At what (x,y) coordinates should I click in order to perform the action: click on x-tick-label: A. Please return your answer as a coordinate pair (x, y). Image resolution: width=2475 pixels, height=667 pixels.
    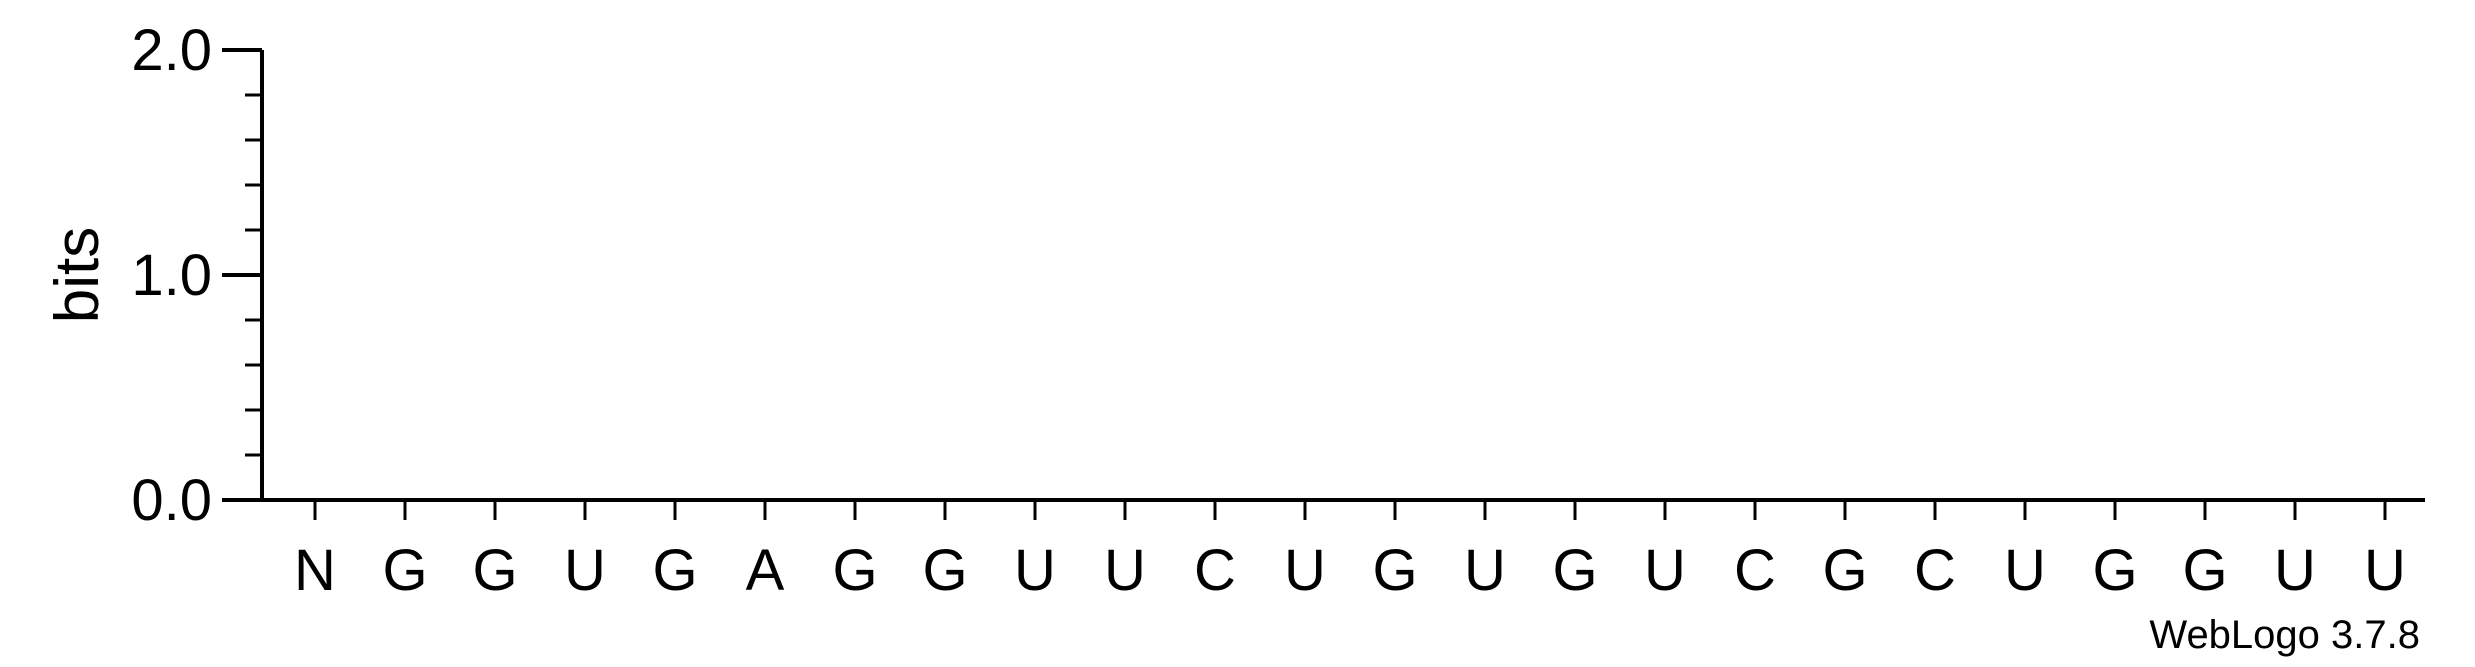
    Looking at the image, I should click on (765, 570).